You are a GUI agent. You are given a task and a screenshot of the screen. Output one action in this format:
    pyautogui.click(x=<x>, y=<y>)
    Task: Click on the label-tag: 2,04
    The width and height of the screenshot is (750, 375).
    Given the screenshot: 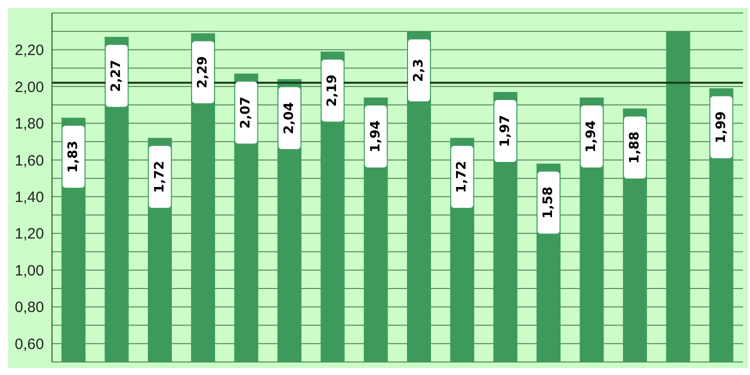 What is the action you would take?
    pyautogui.click(x=289, y=118)
    